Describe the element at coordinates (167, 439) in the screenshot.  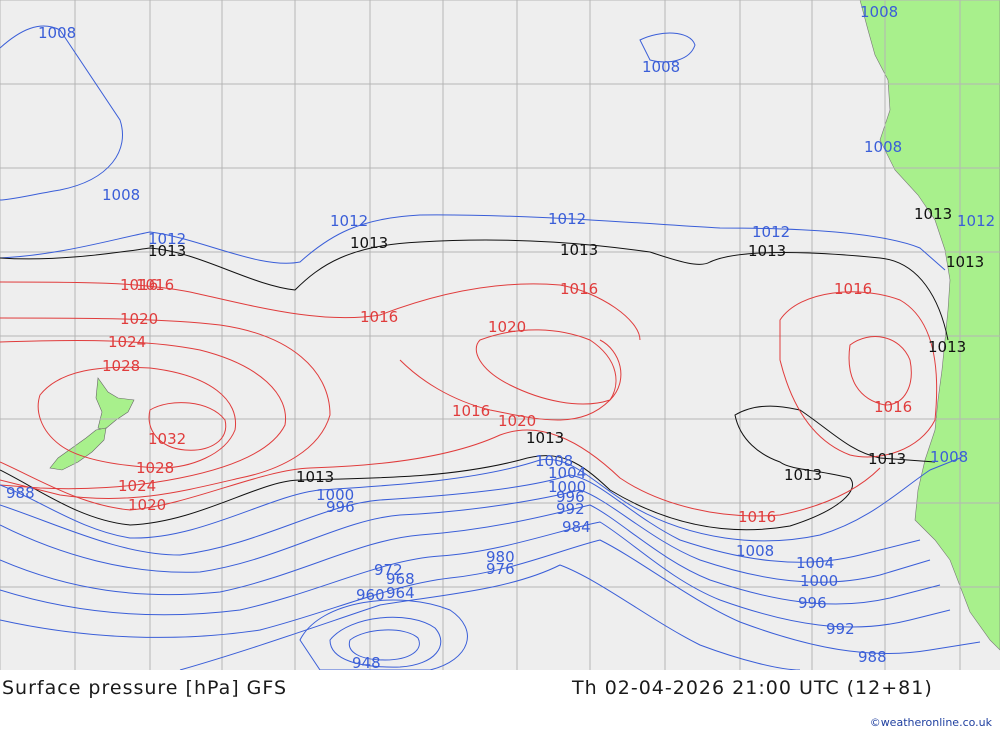
I see `isobar-label-red: 1032` at that location.